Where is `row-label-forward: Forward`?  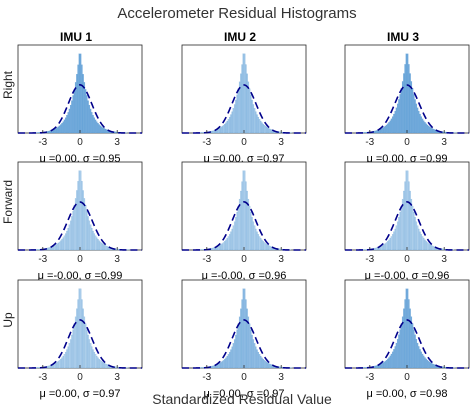
row-label-forward: Forward is located at coordinates (8, 202).